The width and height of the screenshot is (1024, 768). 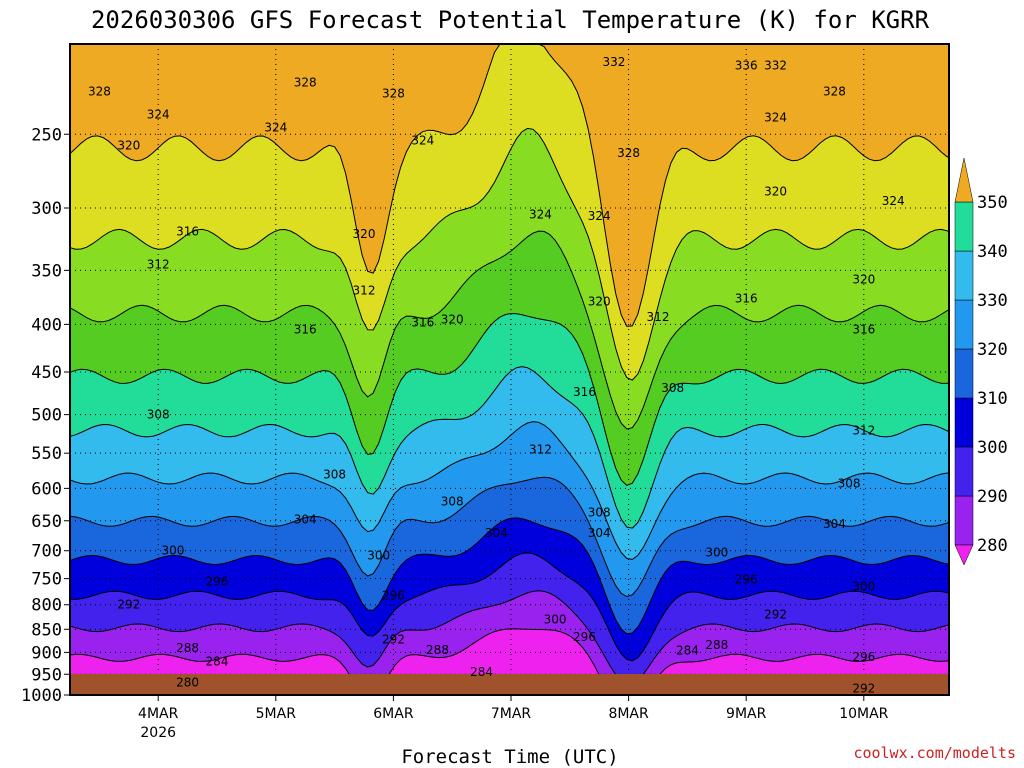 What do you see at coordinates (276, 714) in the screenshot?
I see `x-tick-label: 5MAR` at bounding box center [276, 714].